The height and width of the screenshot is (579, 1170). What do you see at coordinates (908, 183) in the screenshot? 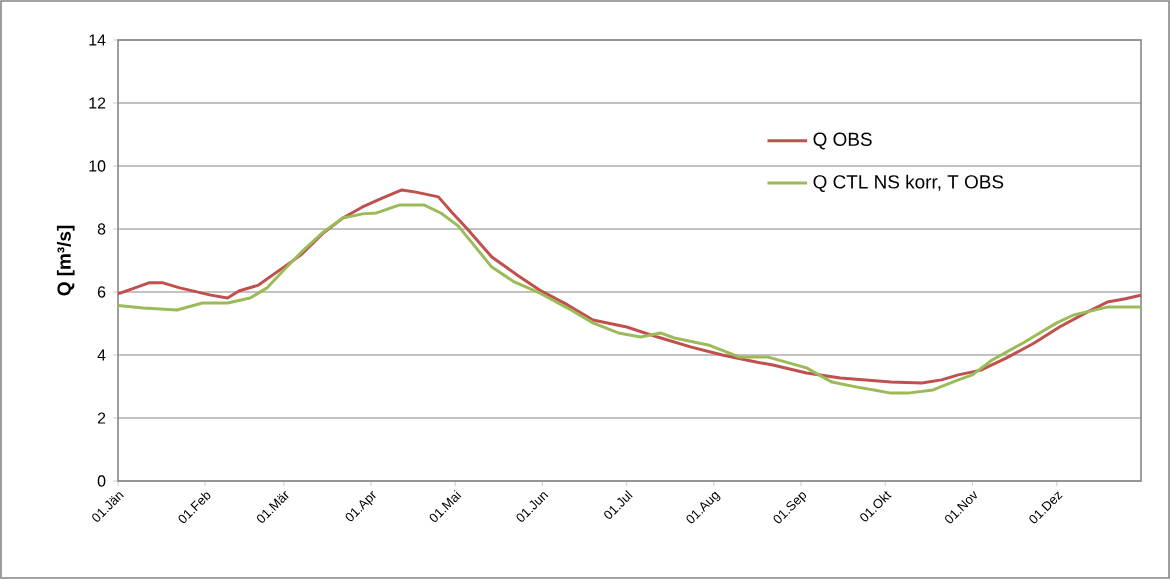
I see `legend-label: Q CTL NS korr, T OBS` at bounding box center [908, 183].